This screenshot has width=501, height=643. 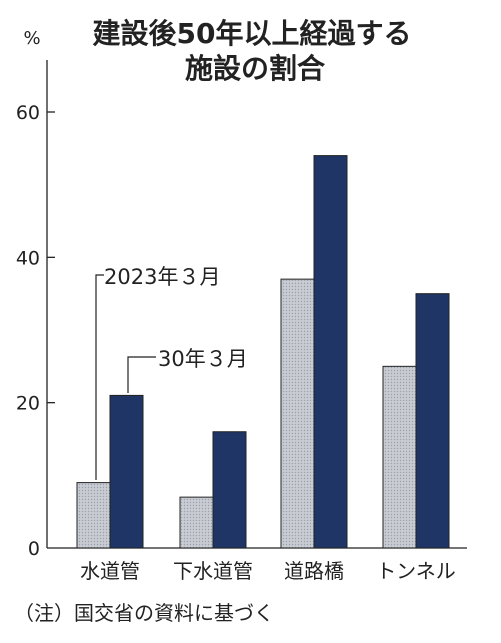 What do you see at coordinates (268, 571) in the screenshot?
I see `x-axis-labels: 水道管 下水道管 道路橋 トンネル` at bounding box center [268, 571].